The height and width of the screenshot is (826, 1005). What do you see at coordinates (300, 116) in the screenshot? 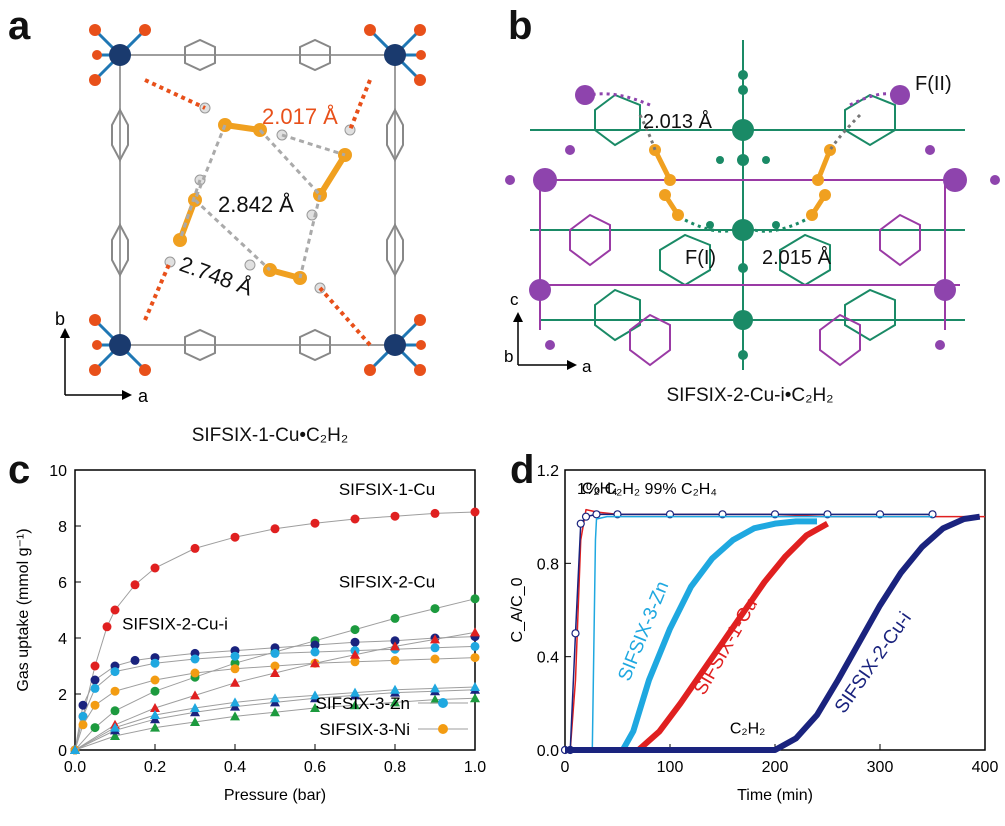
I see `a-distance-1: 2.017 Å` at bounding box center [300, 116].